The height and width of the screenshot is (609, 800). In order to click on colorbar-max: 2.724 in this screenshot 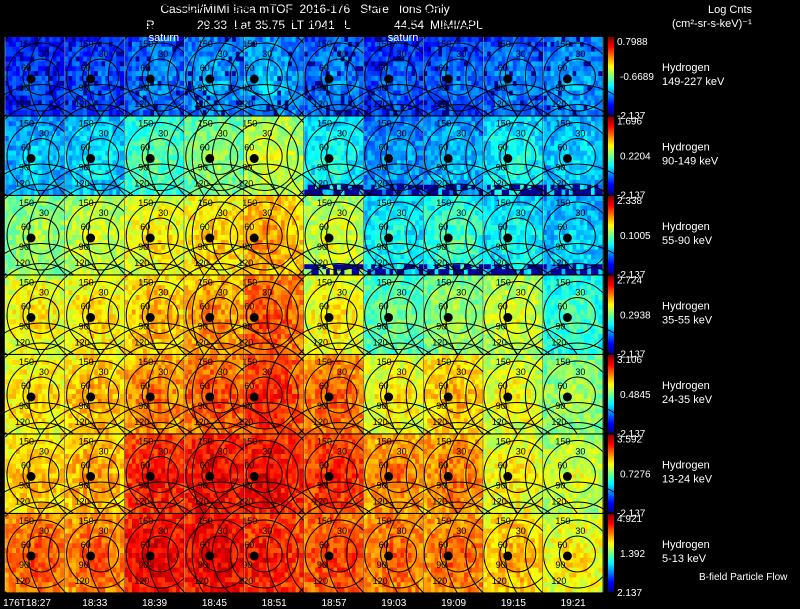, I will do `click(629, 281)`.